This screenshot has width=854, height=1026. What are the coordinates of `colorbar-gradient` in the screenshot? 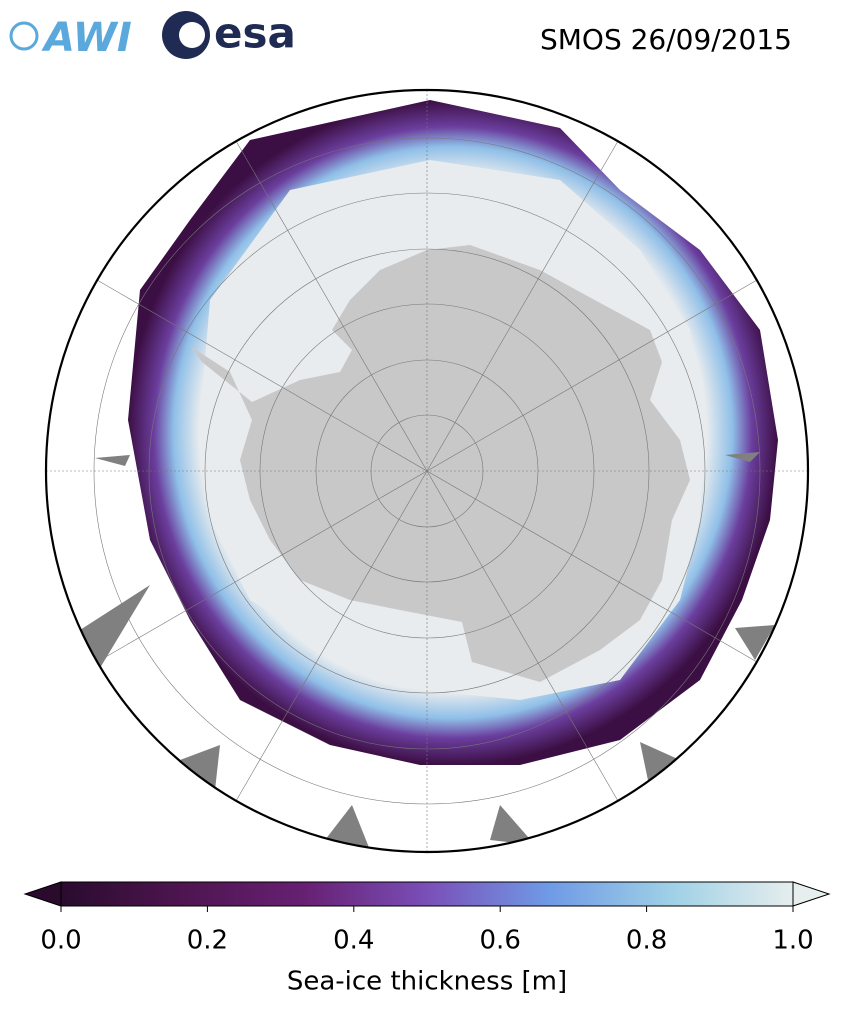 It's located at (427, 894).